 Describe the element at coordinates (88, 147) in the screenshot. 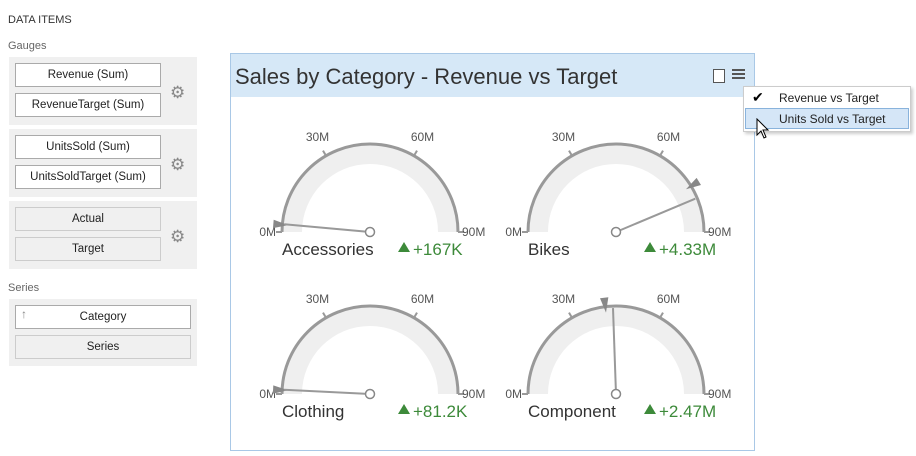

I see `data-item: UnitsSold (Sum)` at that location.